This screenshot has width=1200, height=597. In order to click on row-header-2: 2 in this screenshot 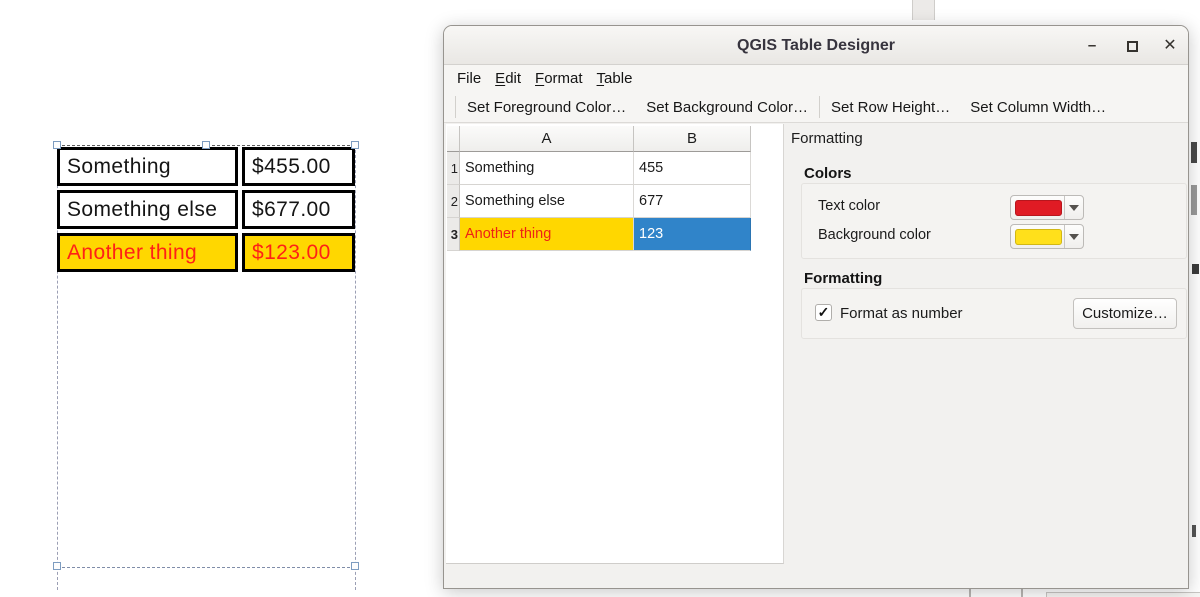, I will do `click(453, 201)`.